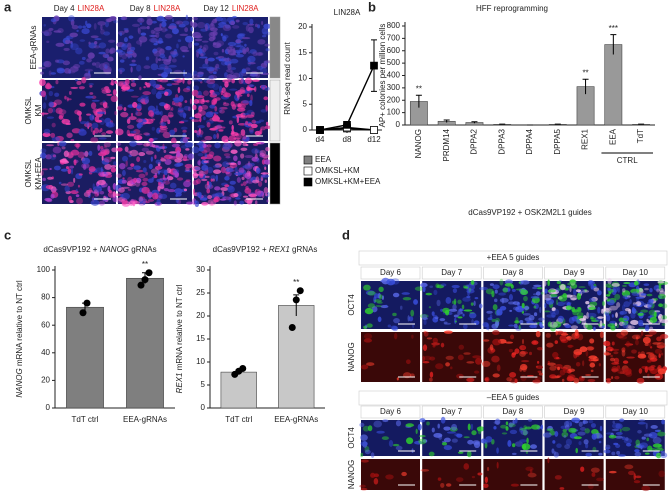 This screenshot has width=671, height=492. What do you see at coordinates (390, 272) in the screenshot?
I see `day-label: Day 6` at bounding box center [390, 272].